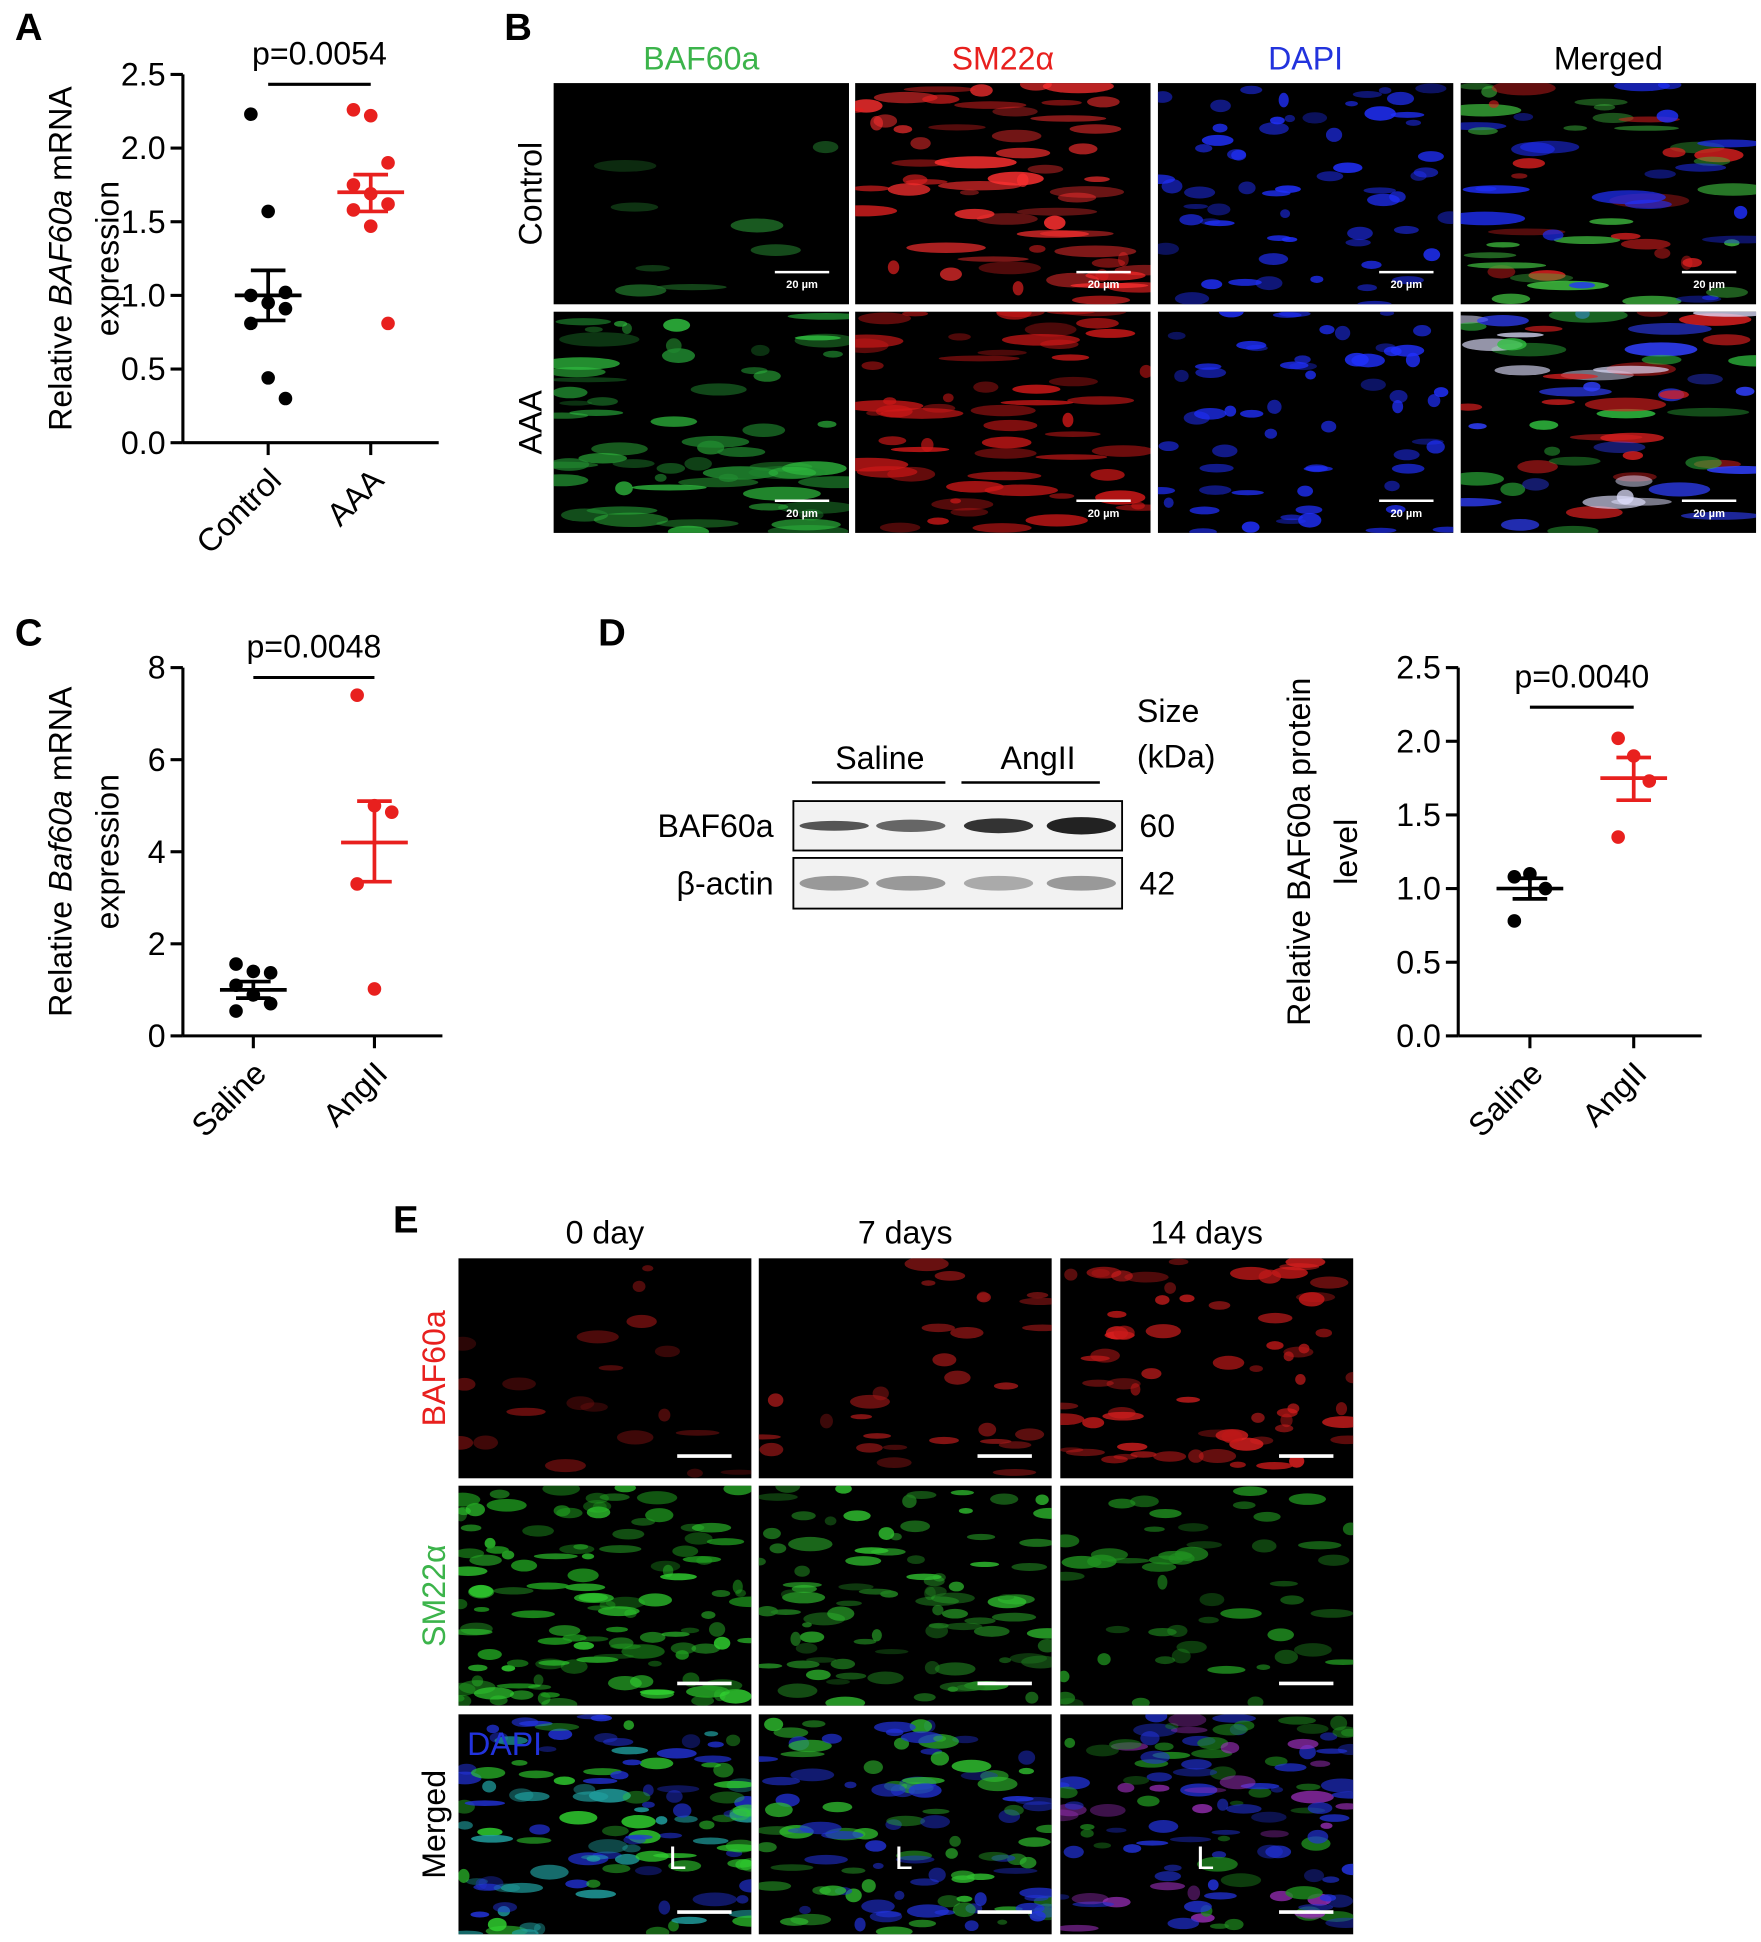 This screenshot has height=1942, width=1761. Describe the element at coordinates (357, 695) in the screenshot. I see `data-point` at that location.